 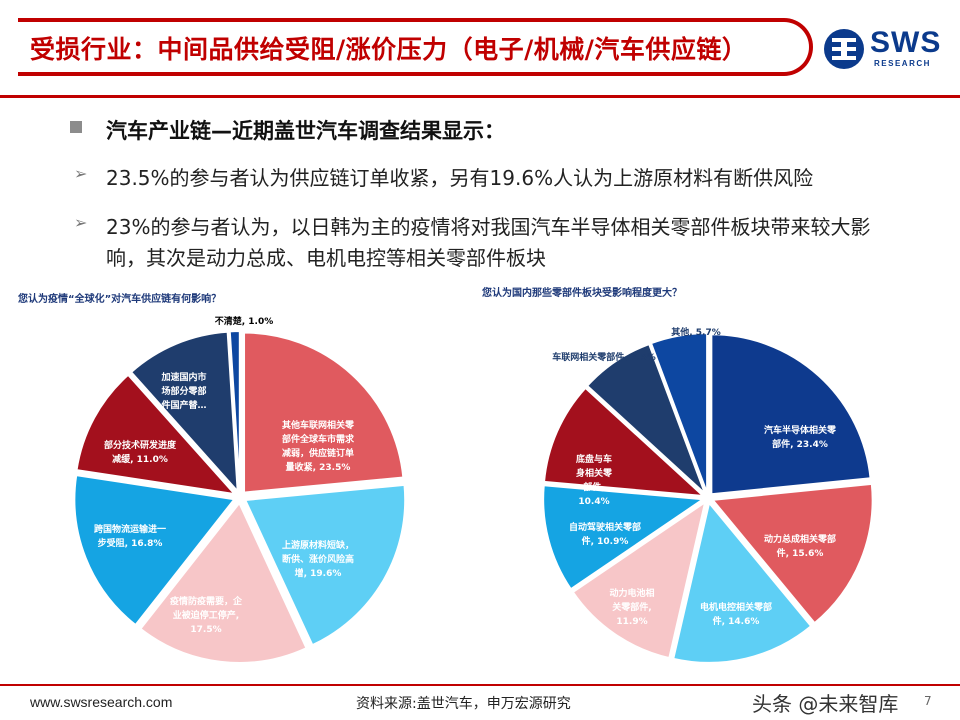 I want to click on title-frame, so click(x=415, y=47).